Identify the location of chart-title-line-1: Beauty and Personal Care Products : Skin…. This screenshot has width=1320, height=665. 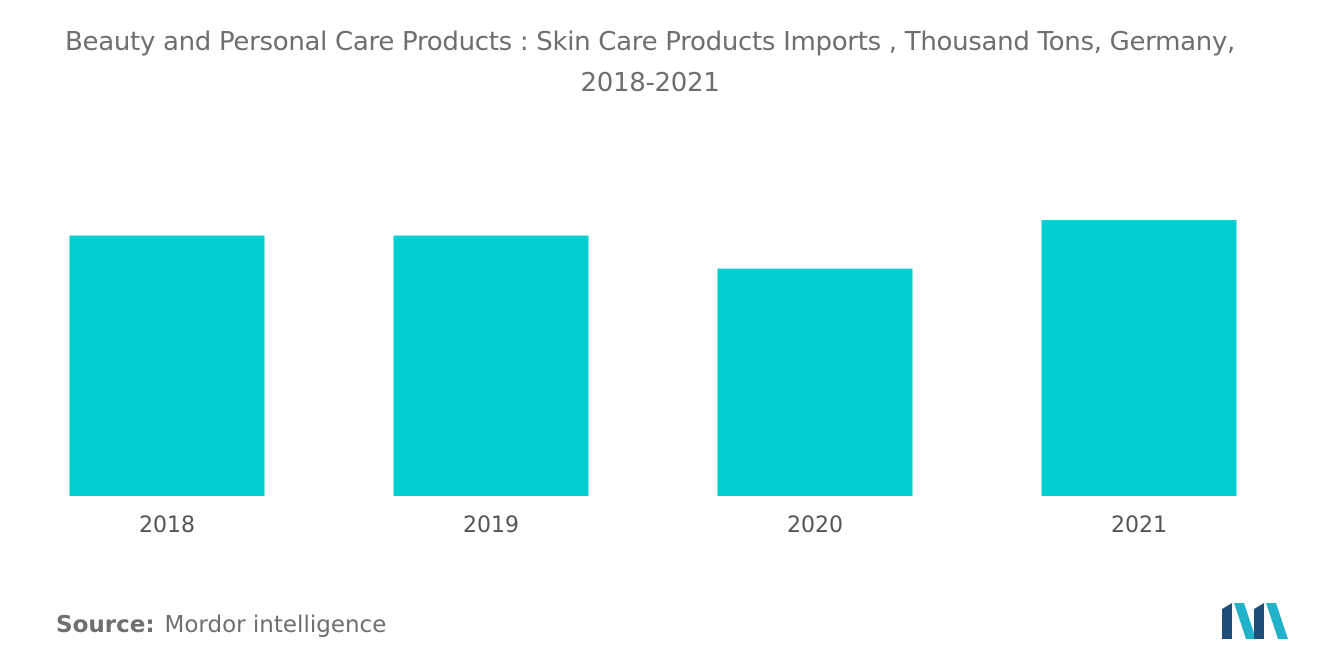
(650, 42).